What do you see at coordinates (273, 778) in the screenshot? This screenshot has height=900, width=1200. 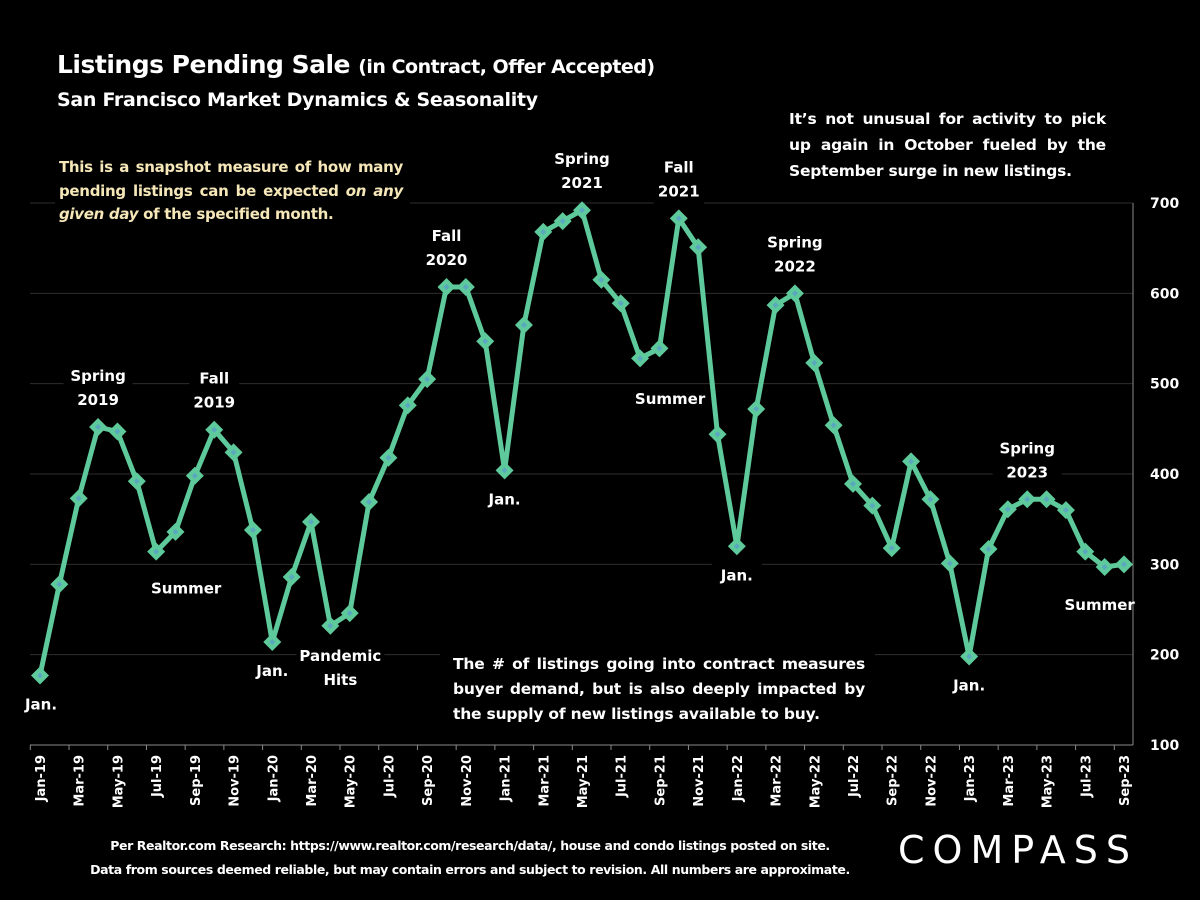 I see `x-tick-label: Jan-20` at bounding box center [273, 778].